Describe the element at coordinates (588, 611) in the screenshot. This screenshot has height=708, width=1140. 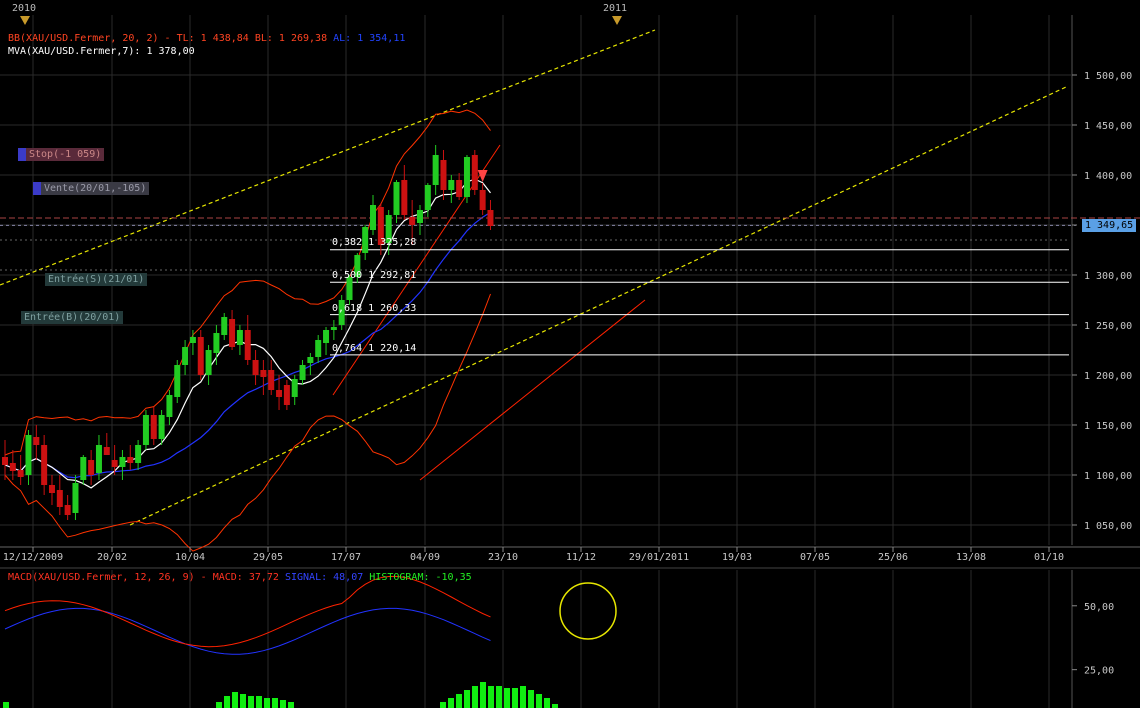
I see `crossover-circle` at that location.